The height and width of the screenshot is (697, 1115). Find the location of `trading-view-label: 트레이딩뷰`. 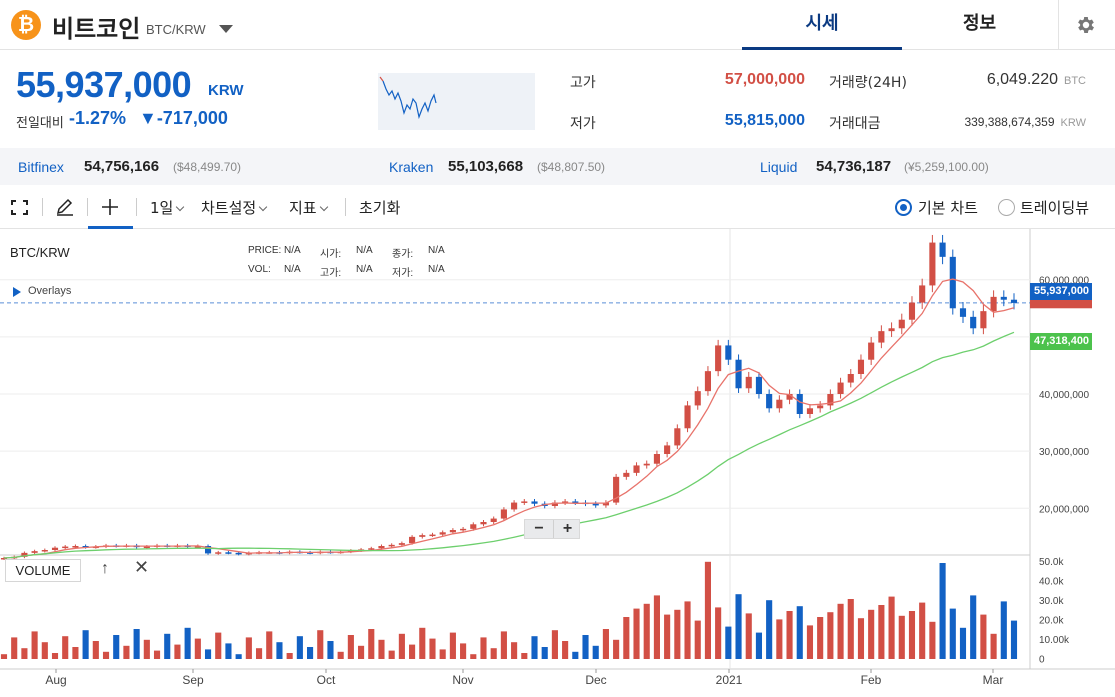

trading-view-label: 트레이딩뷰 is located at coordinates (1055, 208).